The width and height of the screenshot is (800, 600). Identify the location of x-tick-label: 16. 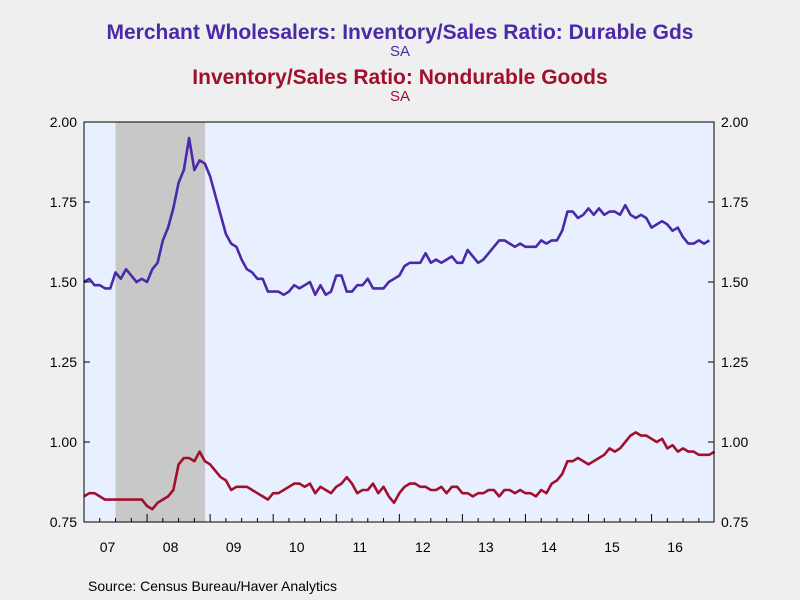
(675, 547).